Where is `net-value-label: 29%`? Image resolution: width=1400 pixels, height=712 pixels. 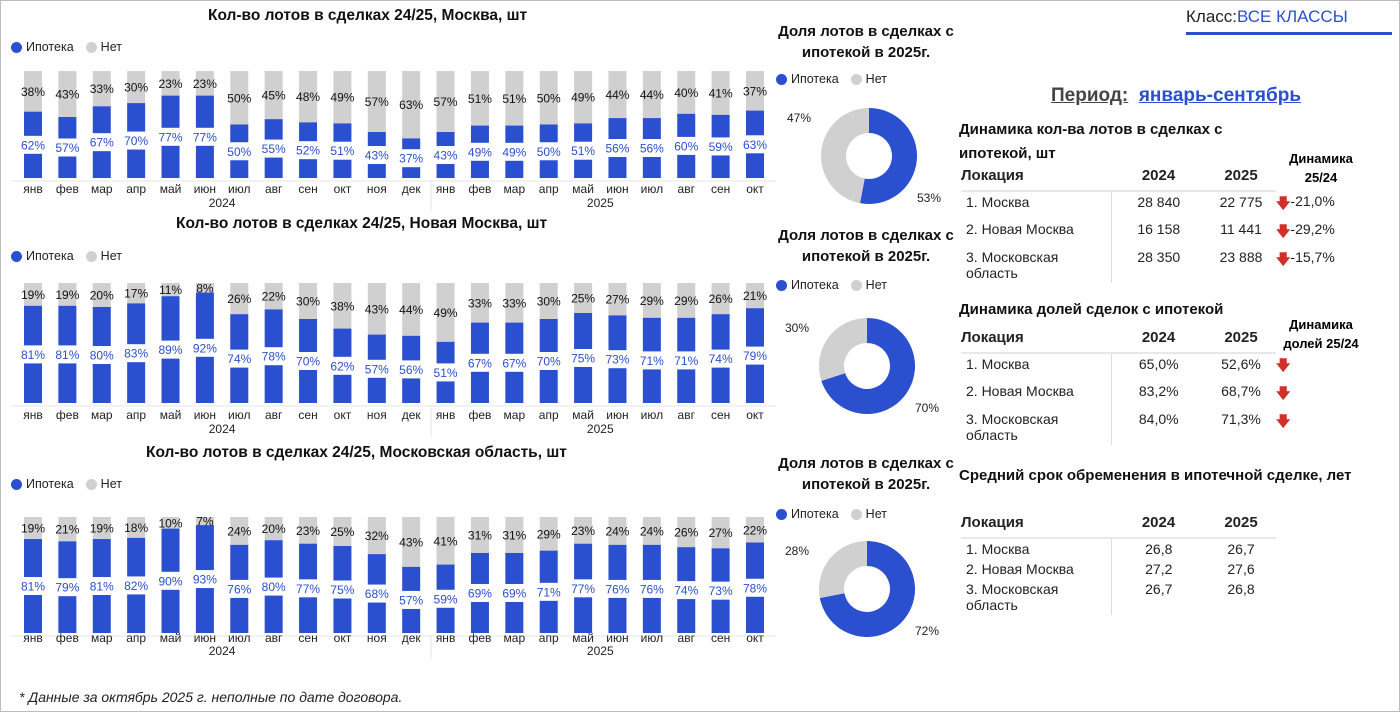
net-value-label: 29% is located at coordinates (652, 301).